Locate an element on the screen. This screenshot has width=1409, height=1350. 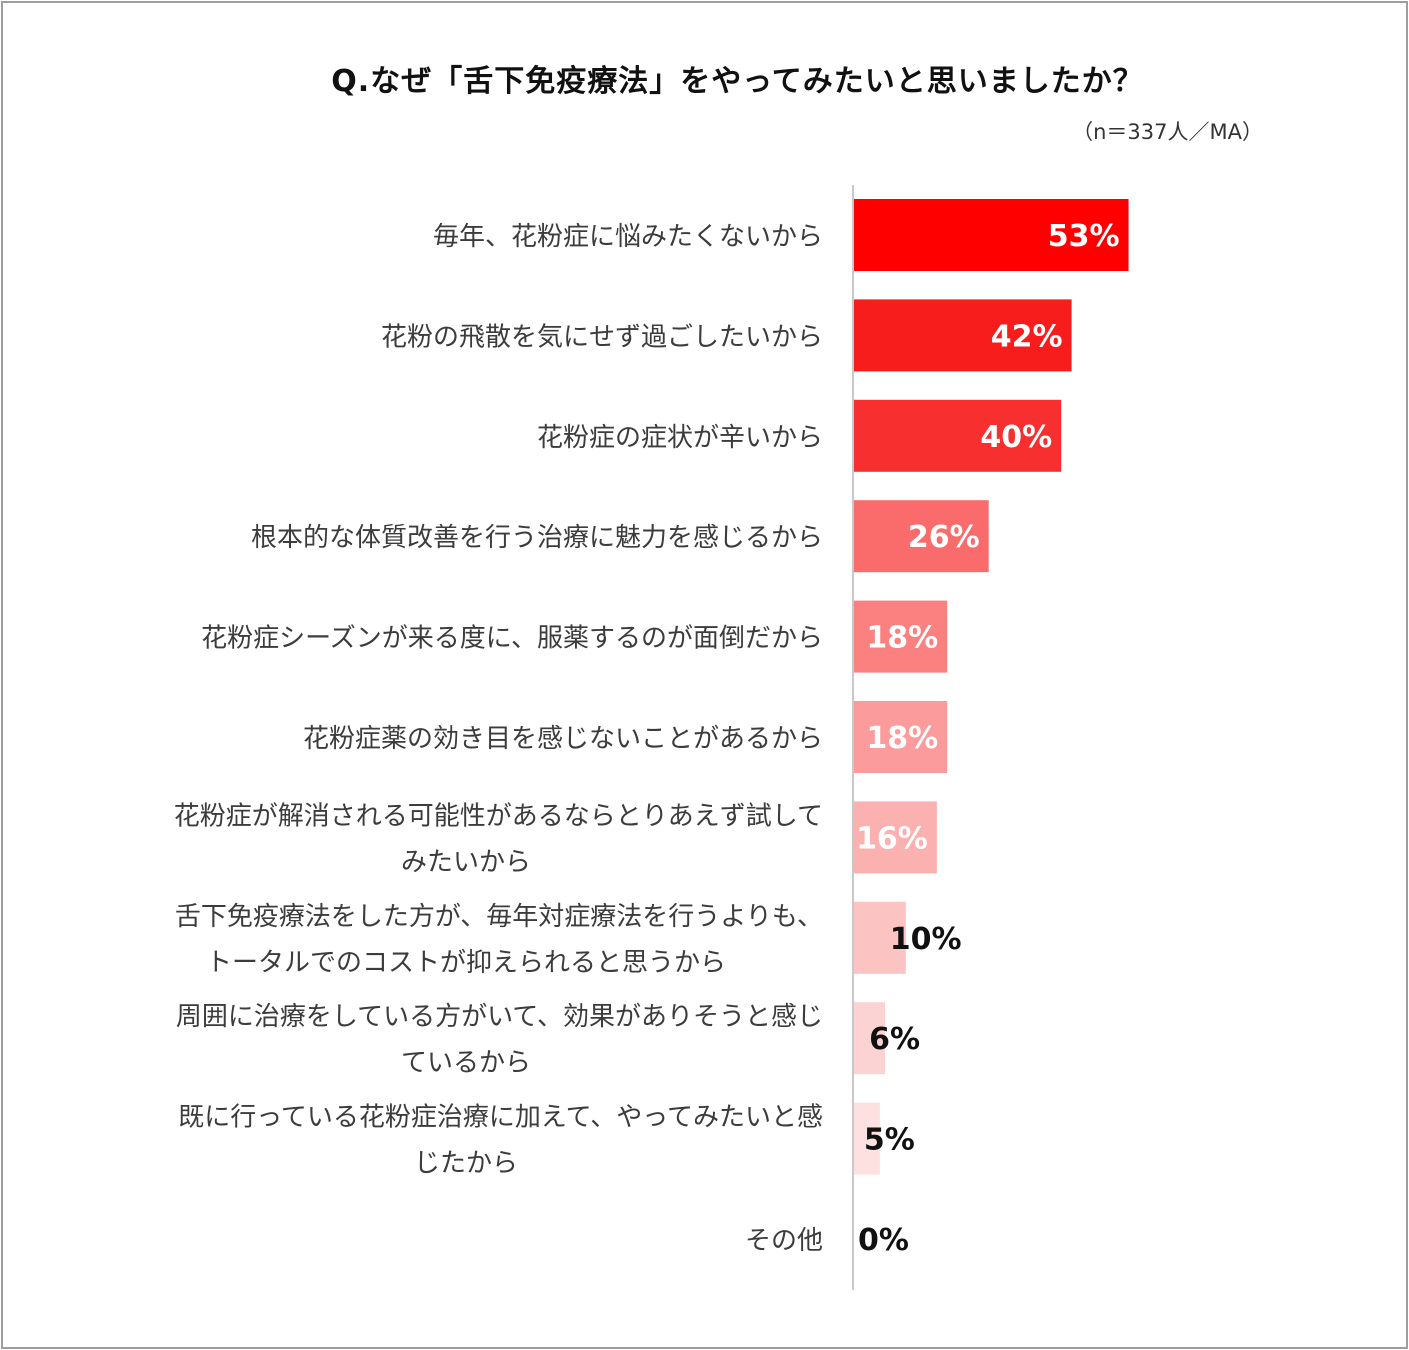
value-label-6: 18% is located at coordinates (902, 738).